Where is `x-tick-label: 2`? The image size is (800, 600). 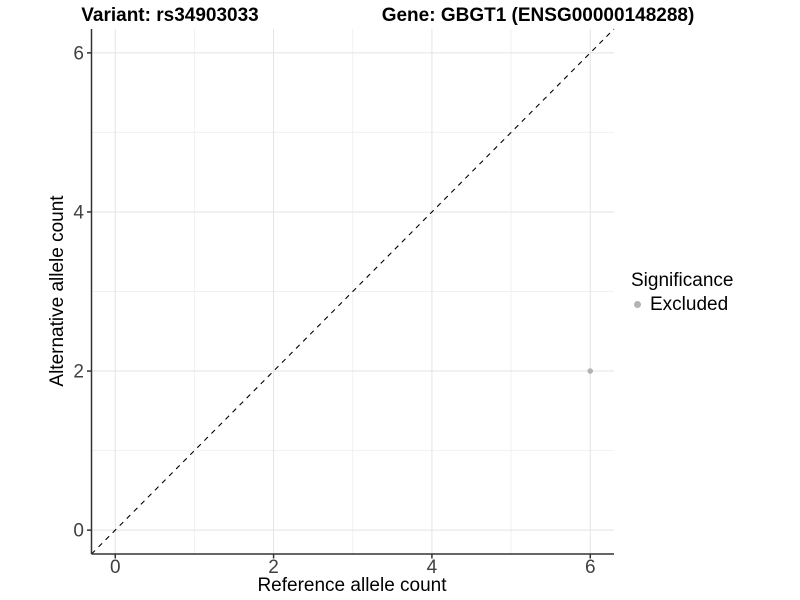
x-tick-label: 2 is located at coordinates (273, 567).